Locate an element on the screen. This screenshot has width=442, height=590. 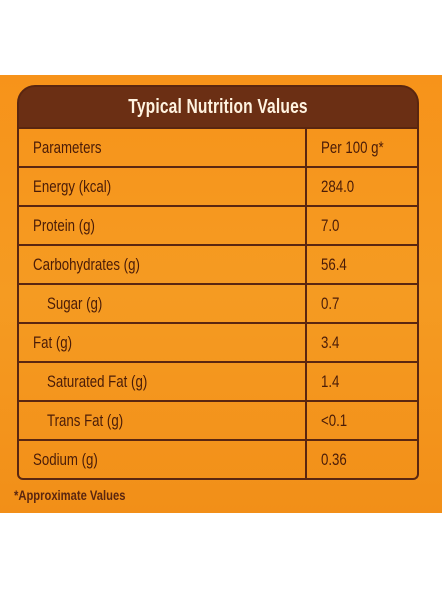
parameter-label: Protein (g) is located at coordinates (64, 225).